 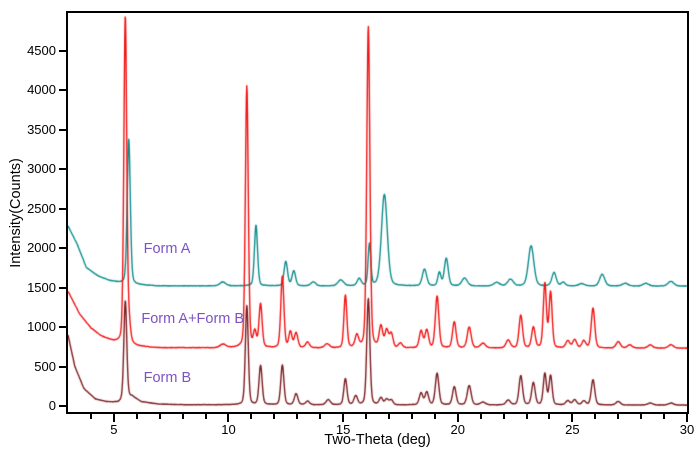 What do you see at coordinates (41, 208) in the screenshot?
I see `y-tick-label: 2500` at bounding box center [41, 208].